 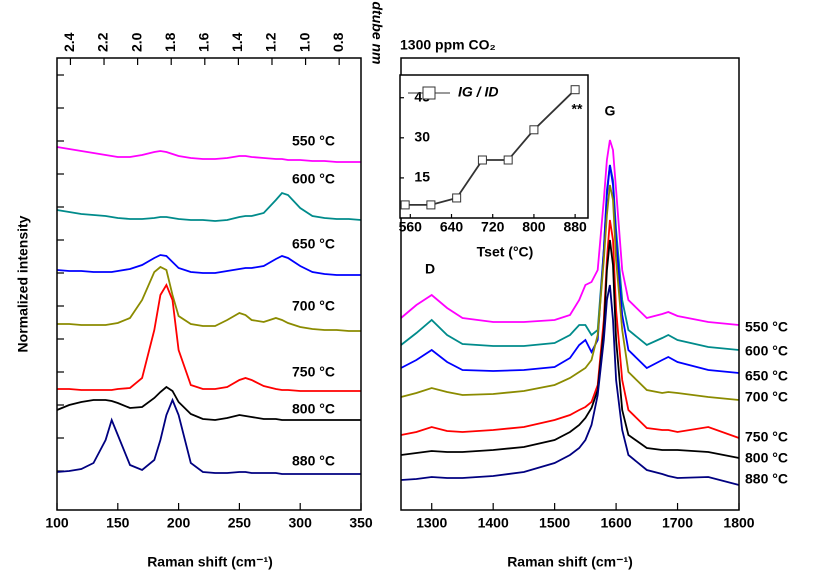 What do you see at coordinates (616, 523) in the screenshot?
I see `x-tick-label: 1600` at bounding box center [616, 523].